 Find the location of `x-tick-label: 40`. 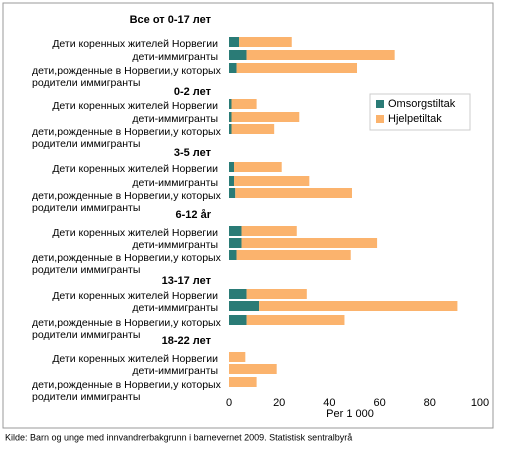

x-tick-label: 40 is located at coordinates (329, 403).